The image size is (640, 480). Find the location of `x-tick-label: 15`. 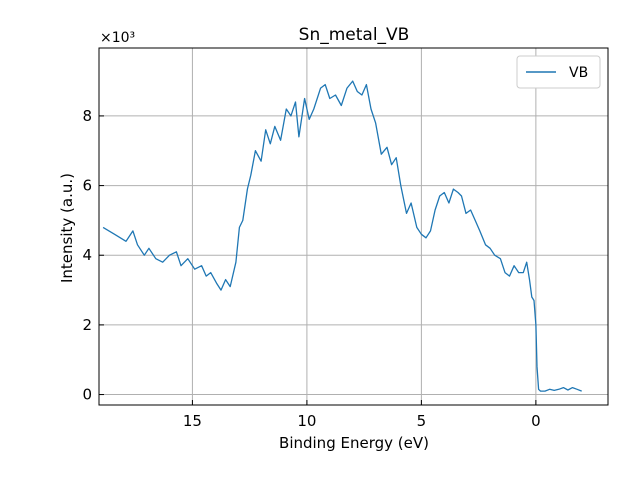

x-tick-label: 15 is located at coordinates (192, 421).